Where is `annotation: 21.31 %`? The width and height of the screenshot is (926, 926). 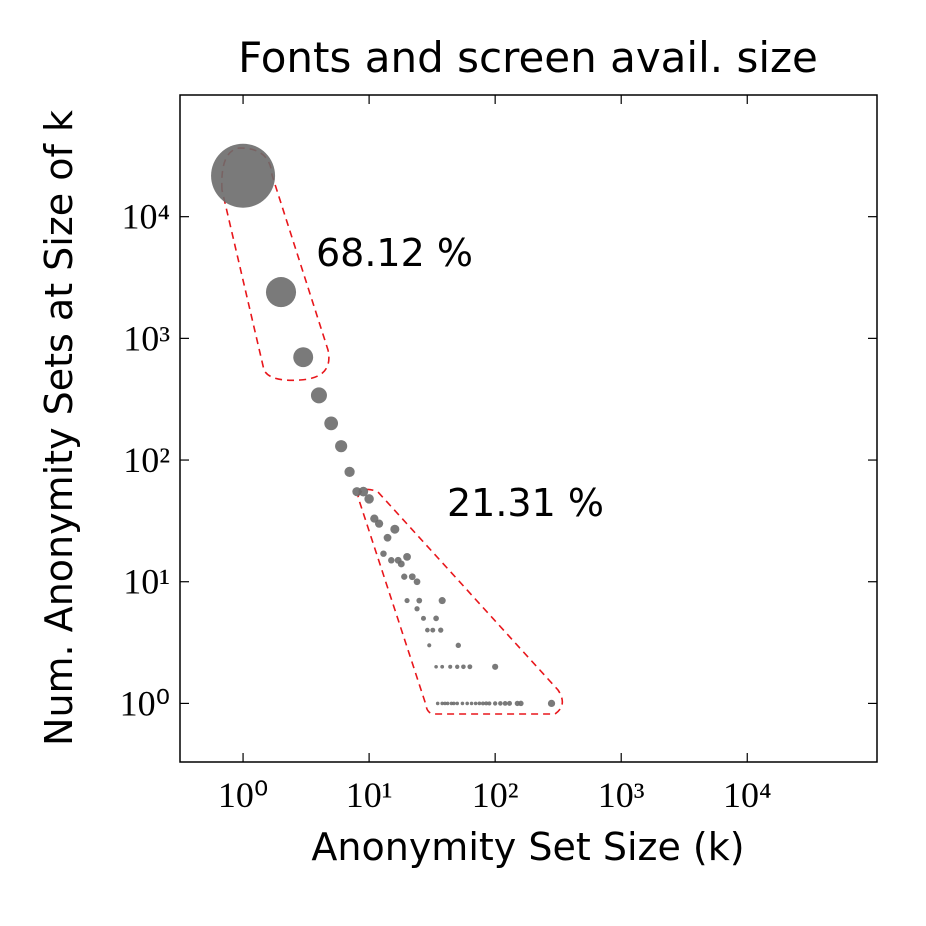
annotation: 21.31 % is located at coordinates (525, 503).